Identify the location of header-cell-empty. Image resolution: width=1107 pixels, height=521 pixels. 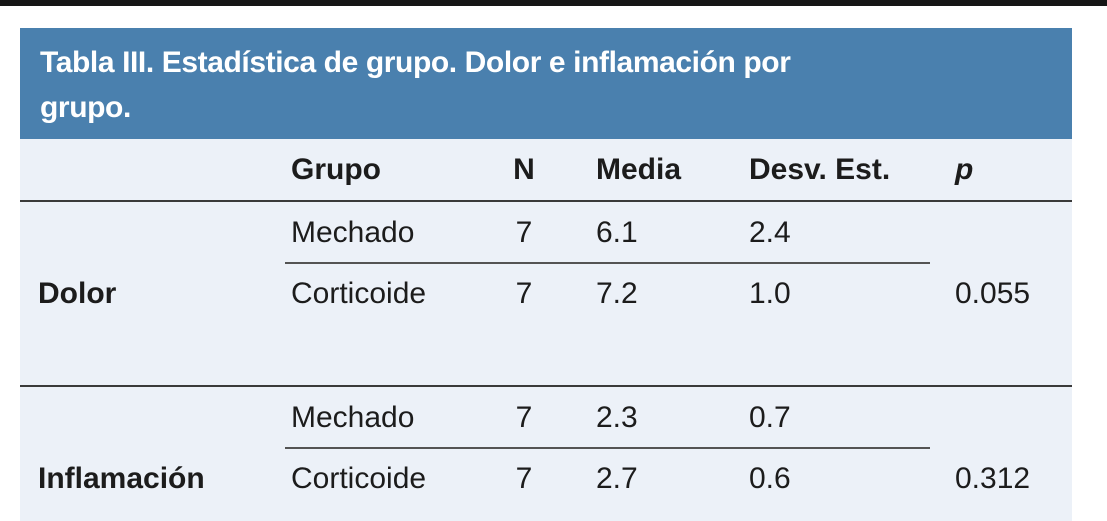
(155, 169).